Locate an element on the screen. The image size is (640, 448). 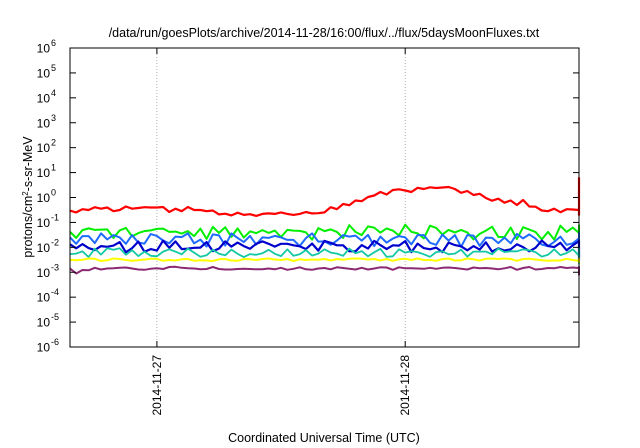
y-tick-label-exponent: 5 is located at coordinates (53, 68).